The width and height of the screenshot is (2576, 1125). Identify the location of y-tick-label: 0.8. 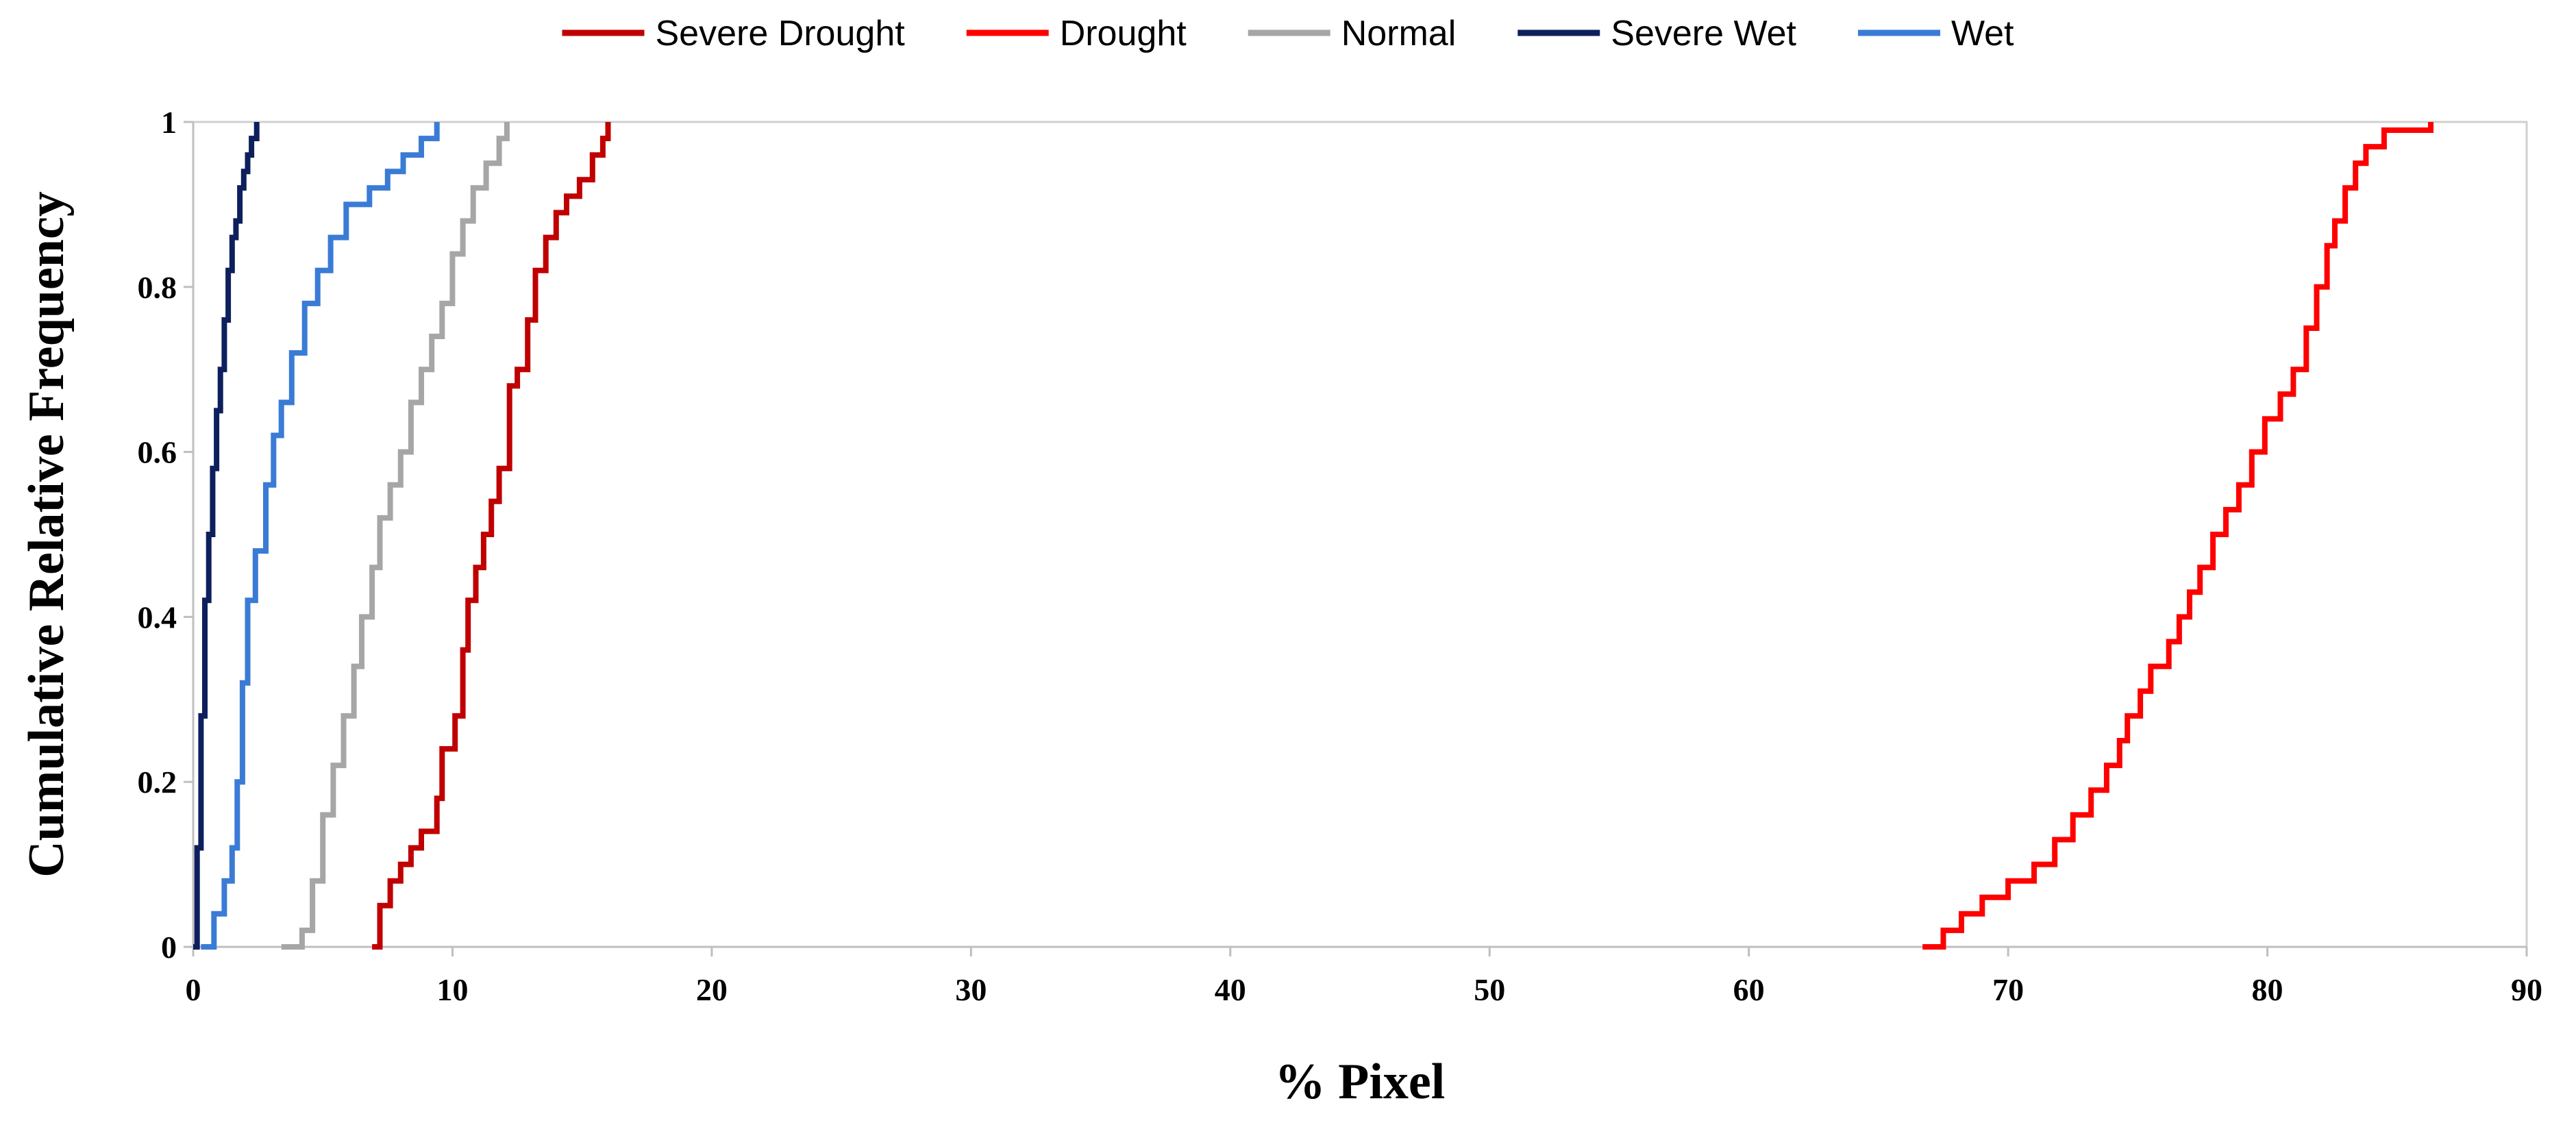
(157, 287).